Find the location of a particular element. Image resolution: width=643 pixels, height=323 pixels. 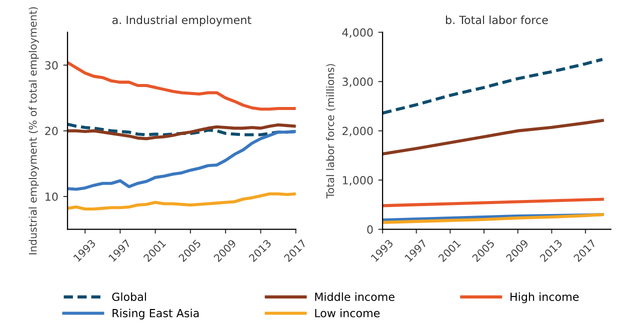

legend-label: Global is located at coordinates (129, 296).